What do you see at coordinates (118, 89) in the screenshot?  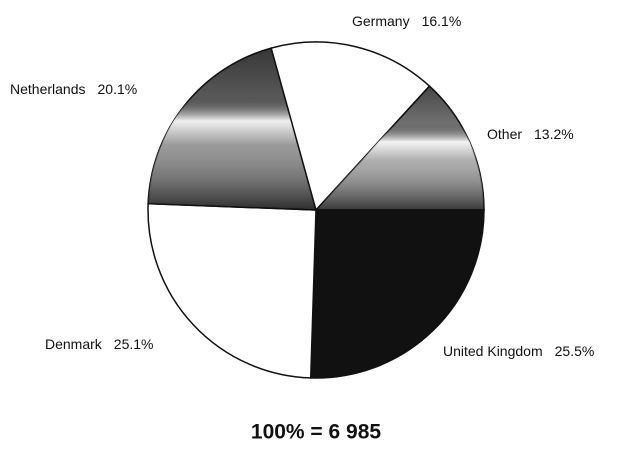 I see `value-label: 20.1%` at bounding box center [118, 89].